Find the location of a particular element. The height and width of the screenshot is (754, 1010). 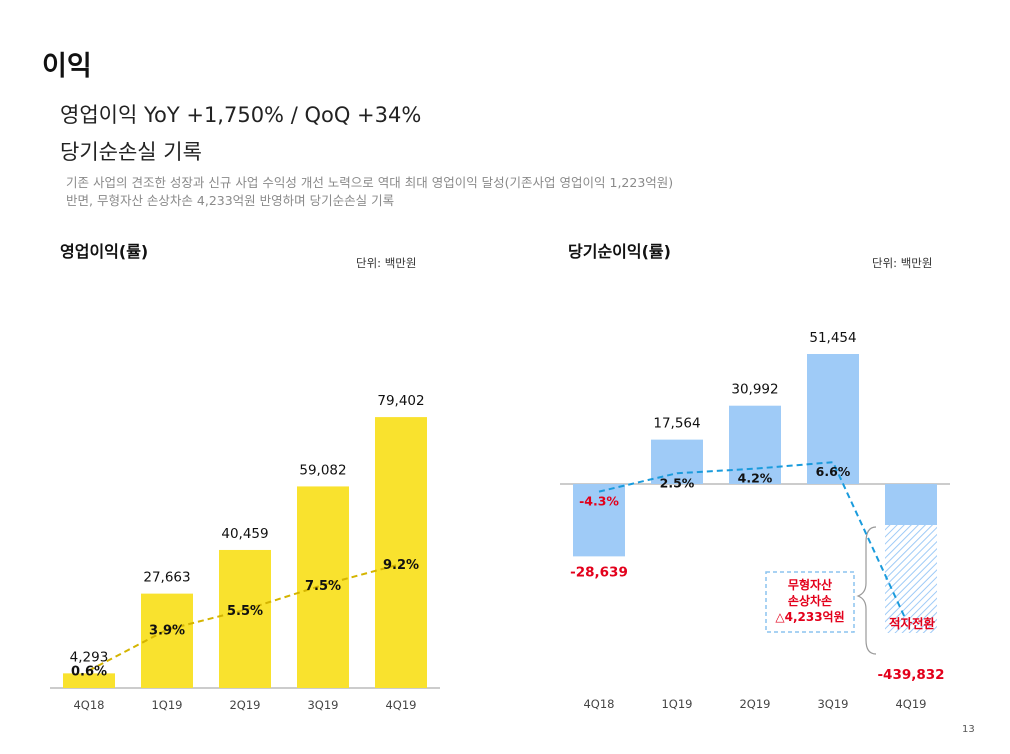

op-bar-1q19 is located at coordinates (167, 640).